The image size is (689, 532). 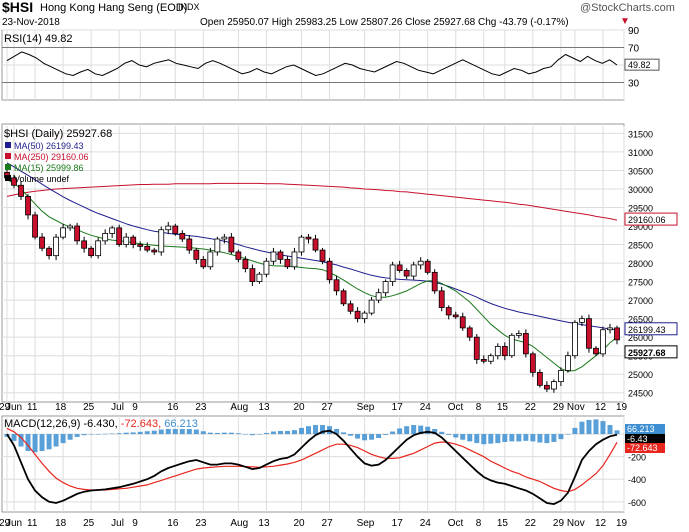 What do you see at coordinates (479, 523) in the screenshot?
I see `x-tick-label-bottom: 8` at bounding box center [479, 523].